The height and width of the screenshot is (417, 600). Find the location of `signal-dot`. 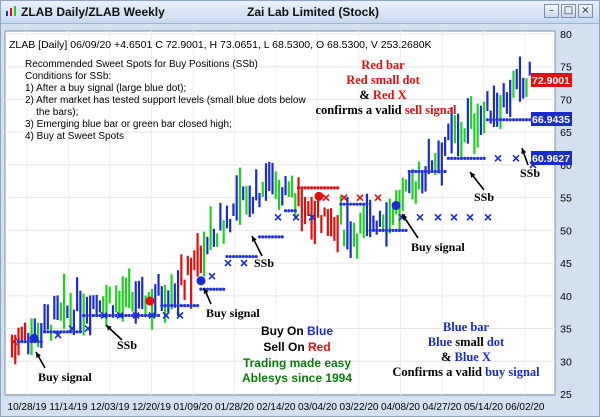

signal-dot is located at coordinates (201, 281).